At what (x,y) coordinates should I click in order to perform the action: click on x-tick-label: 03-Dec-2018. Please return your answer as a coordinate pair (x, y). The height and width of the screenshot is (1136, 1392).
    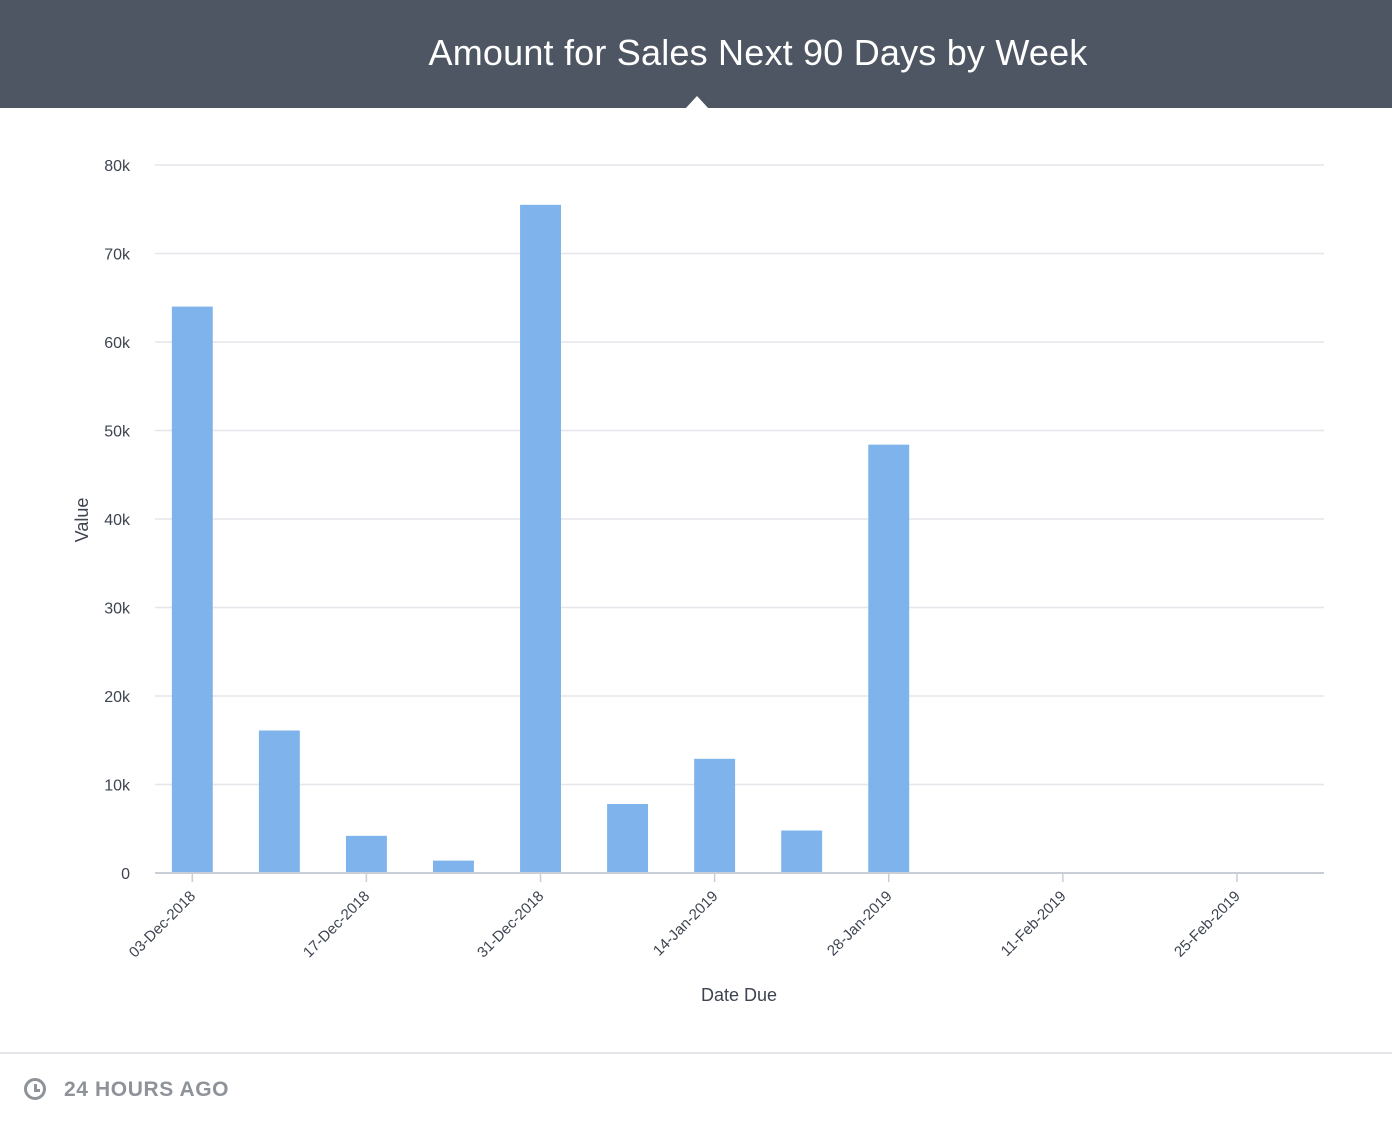
    Looking at the image, I should click on (162, 924).